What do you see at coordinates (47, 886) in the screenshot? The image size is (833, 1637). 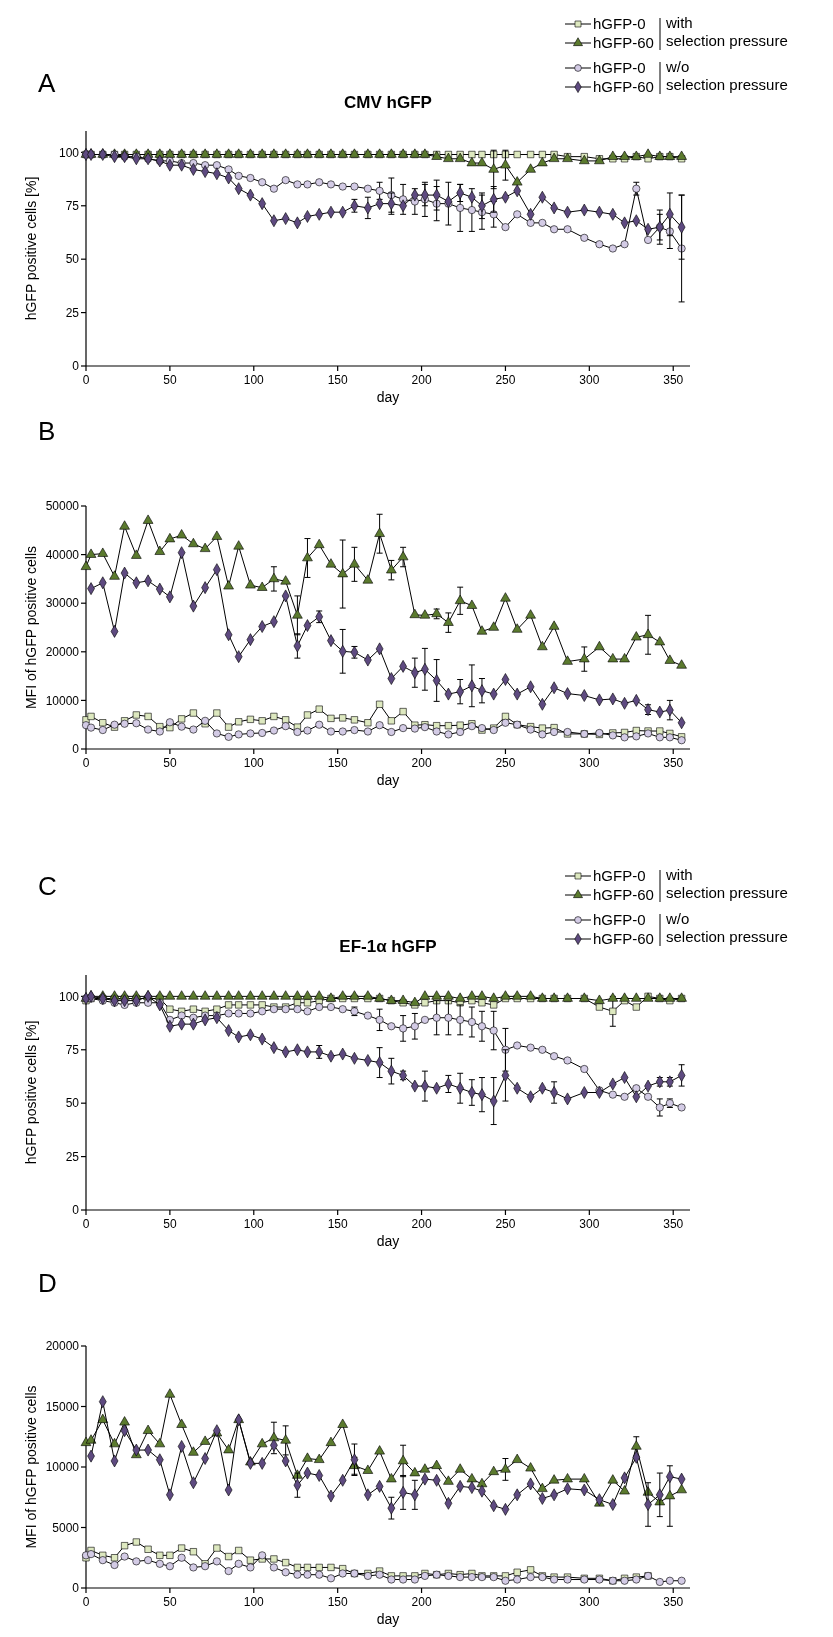 I see `text: C` at bounding box center [47, 886].